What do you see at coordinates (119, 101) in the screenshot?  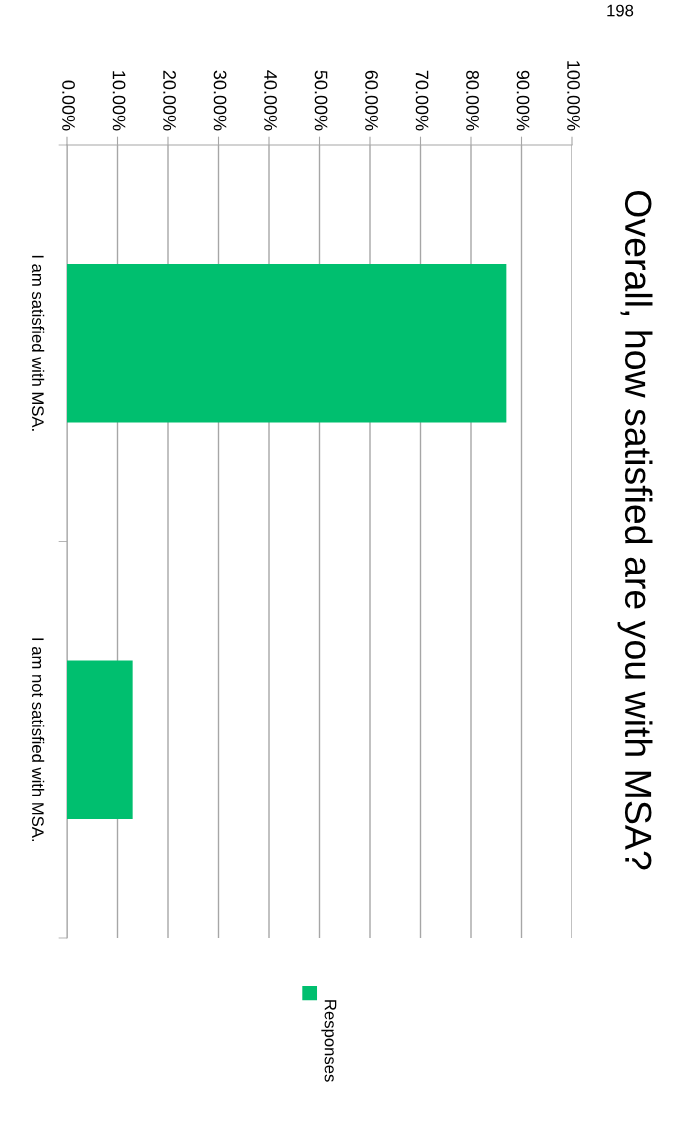 I see `x-tick-label: 10.00%` at bounding box center [119, 101].